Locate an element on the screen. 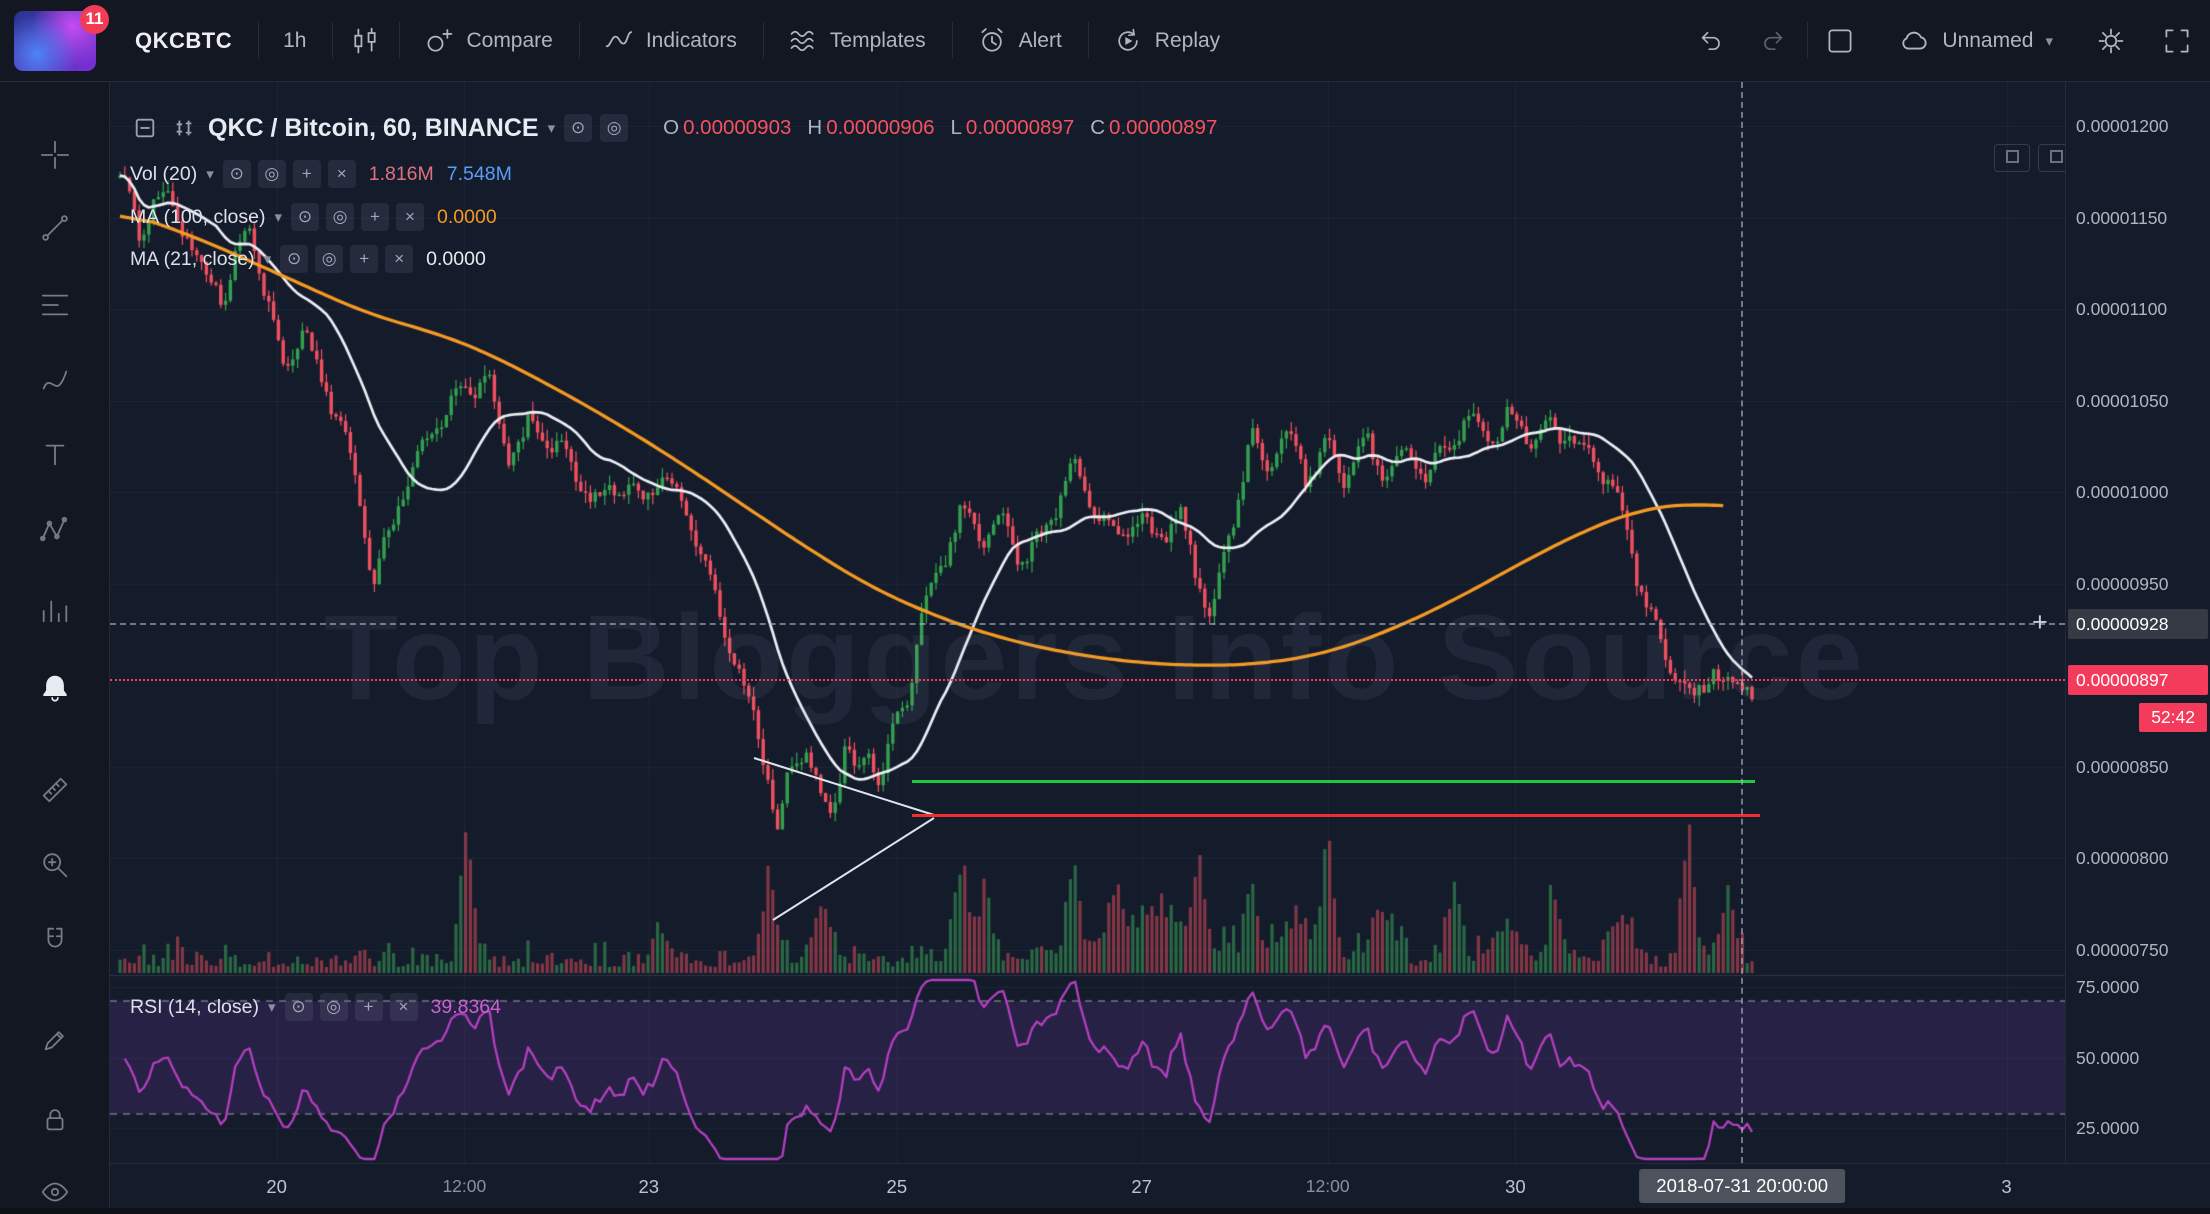  replay-button: Replay is located at coordinates (1166, 40).